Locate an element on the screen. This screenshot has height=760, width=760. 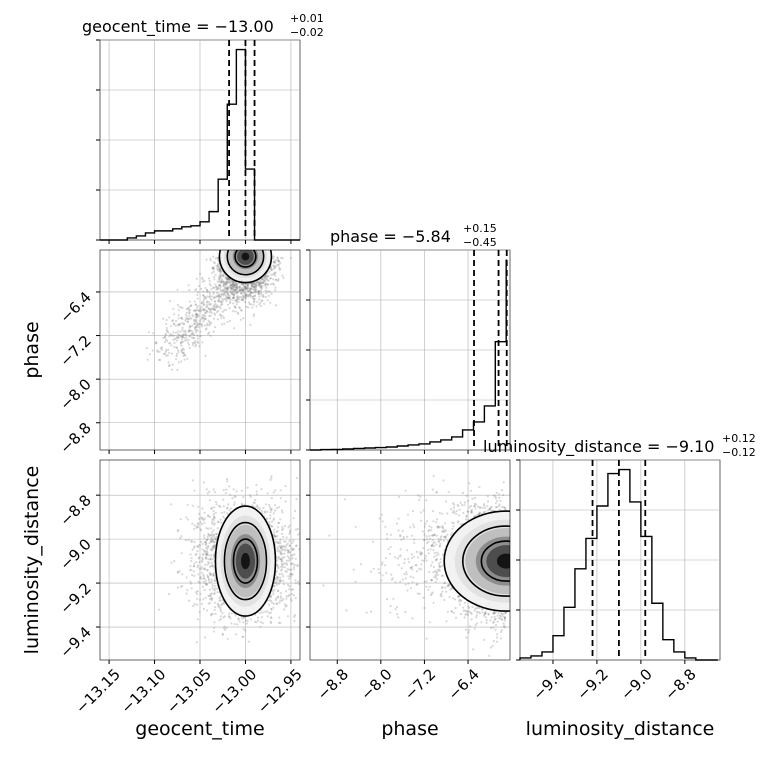
panel-geocent-time-vs-phase is located at coordinates (198, 351).